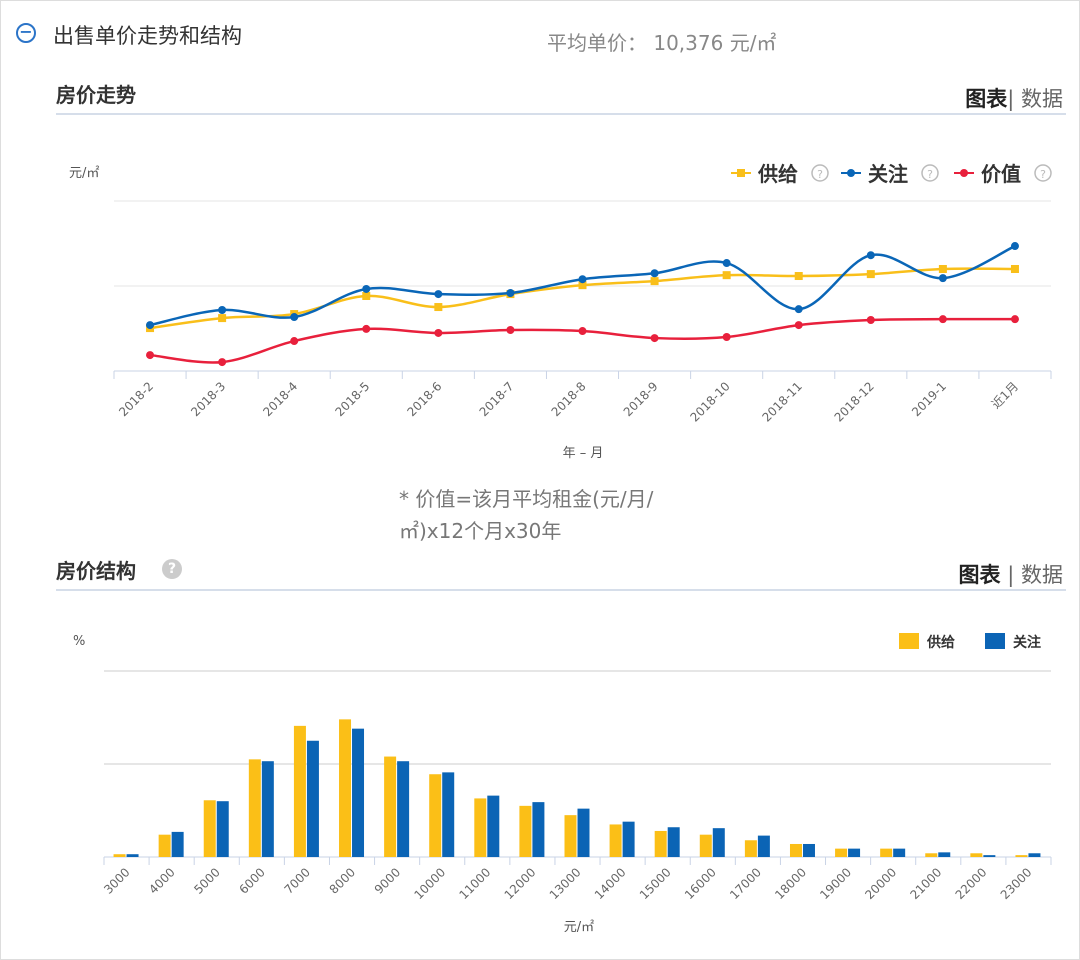 This screenshot has height=960, width=1080. Describe the element at coordinates (297, 880) in the screenshot. I see `x-tick-label: 7000` at that location.